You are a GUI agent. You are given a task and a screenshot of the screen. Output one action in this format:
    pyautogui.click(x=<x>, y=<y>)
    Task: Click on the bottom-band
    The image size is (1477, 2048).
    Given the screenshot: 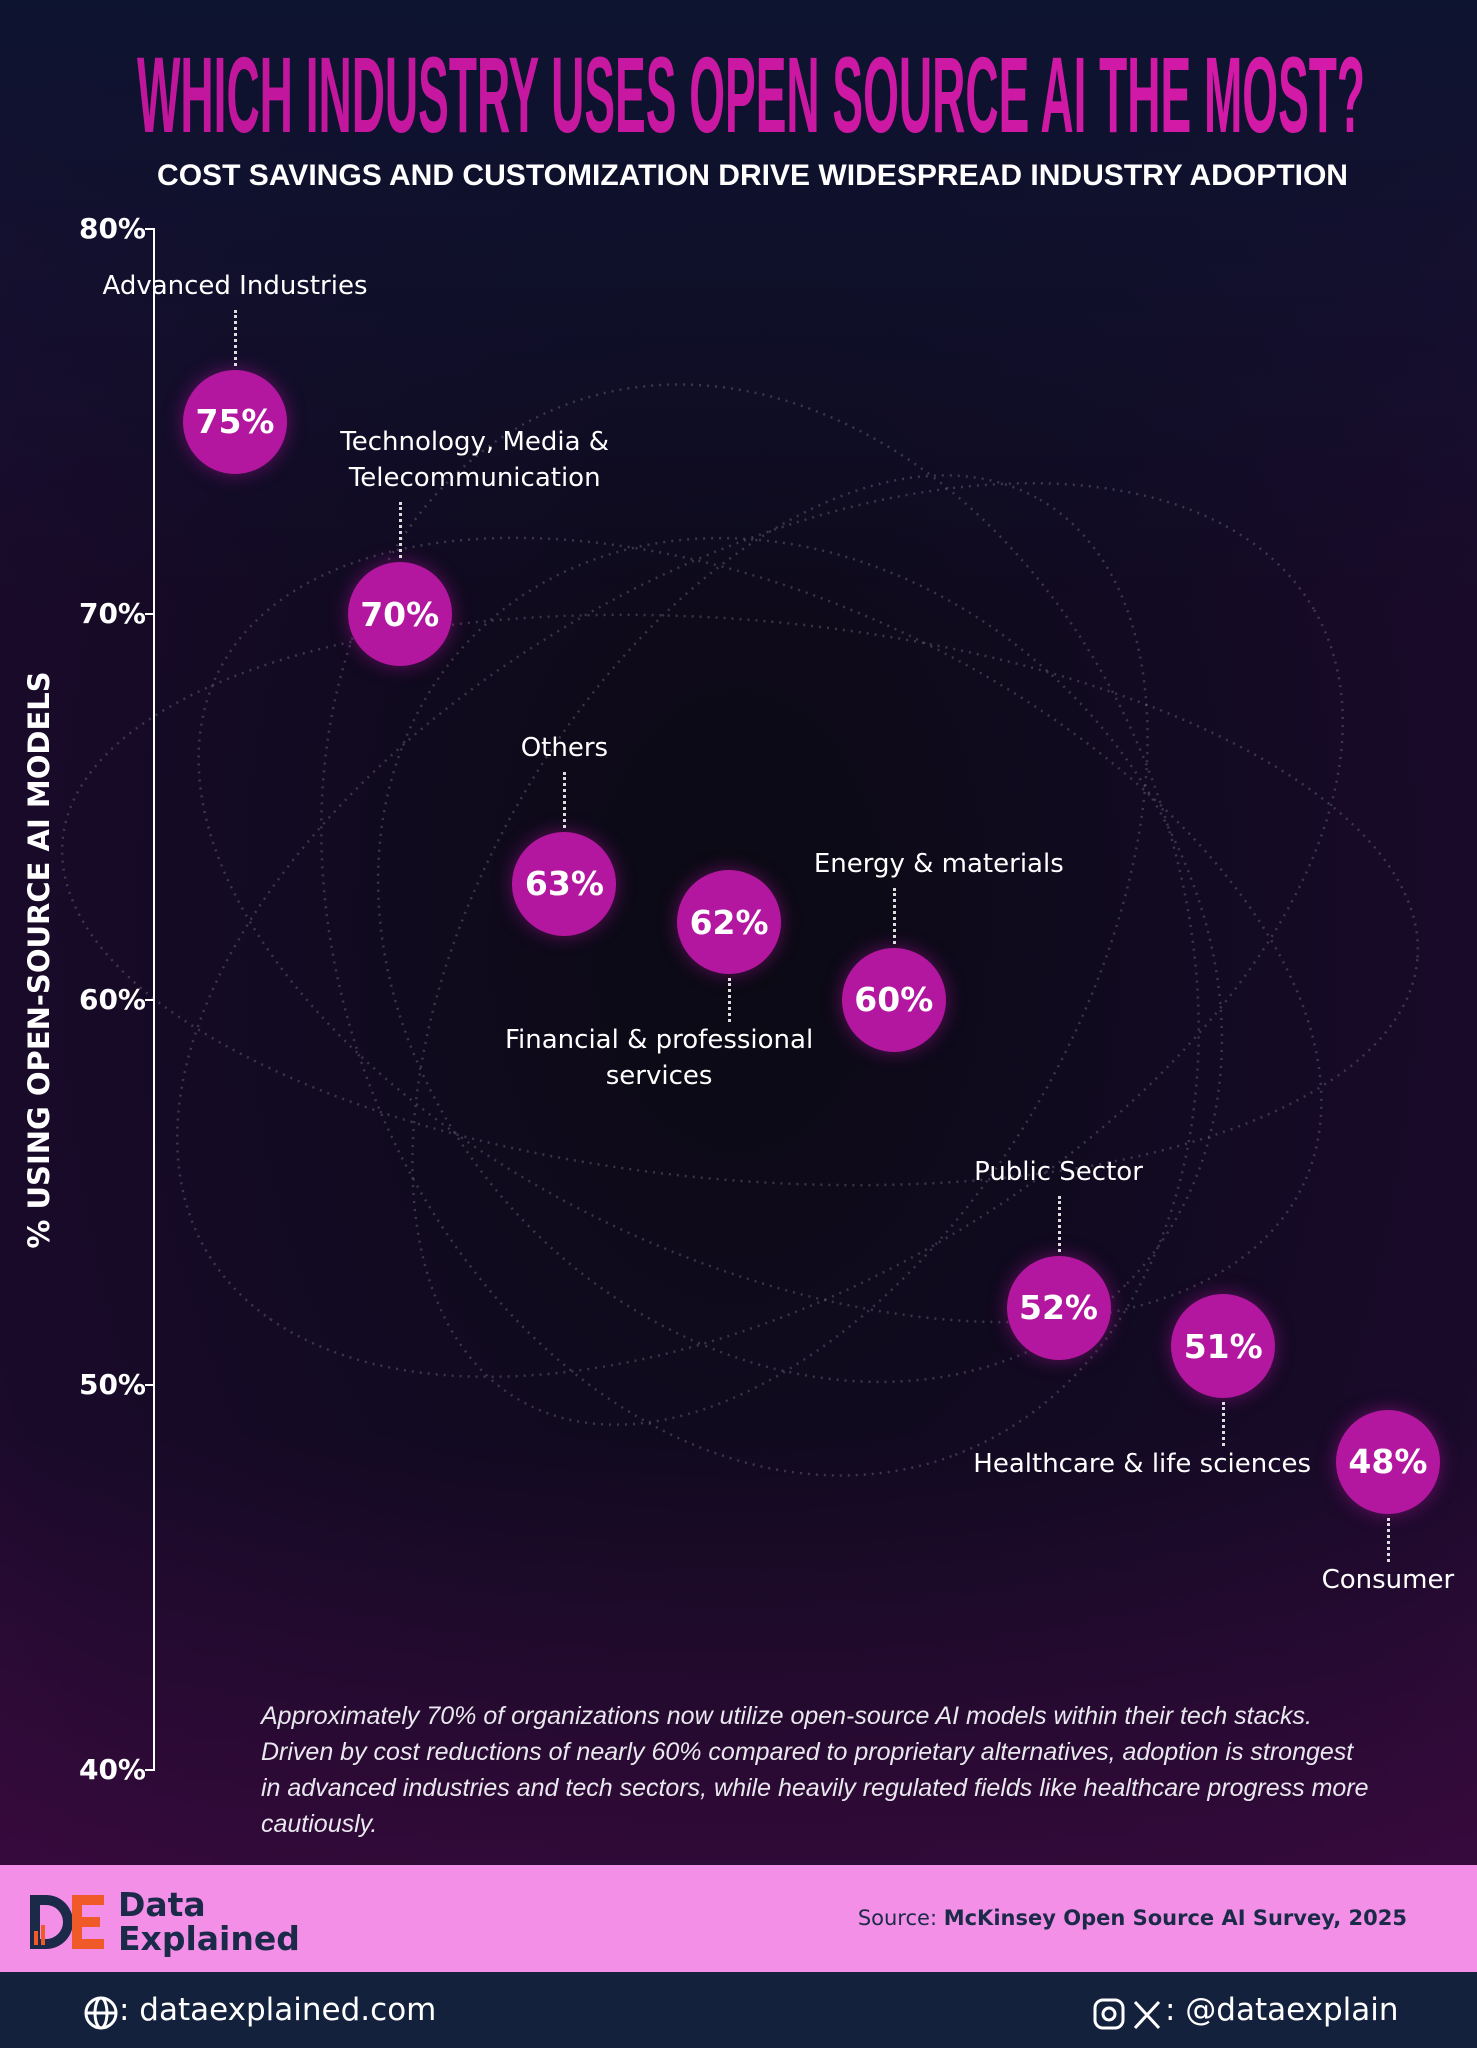 What is the action you would take?
    pyautogui.click(x=738, y=2010)
    